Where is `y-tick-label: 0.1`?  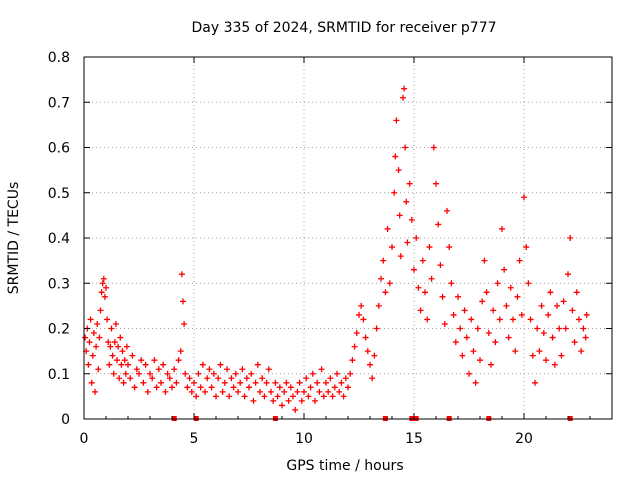
y-tick-label: 0.1 is located at coordinates (59, 375).